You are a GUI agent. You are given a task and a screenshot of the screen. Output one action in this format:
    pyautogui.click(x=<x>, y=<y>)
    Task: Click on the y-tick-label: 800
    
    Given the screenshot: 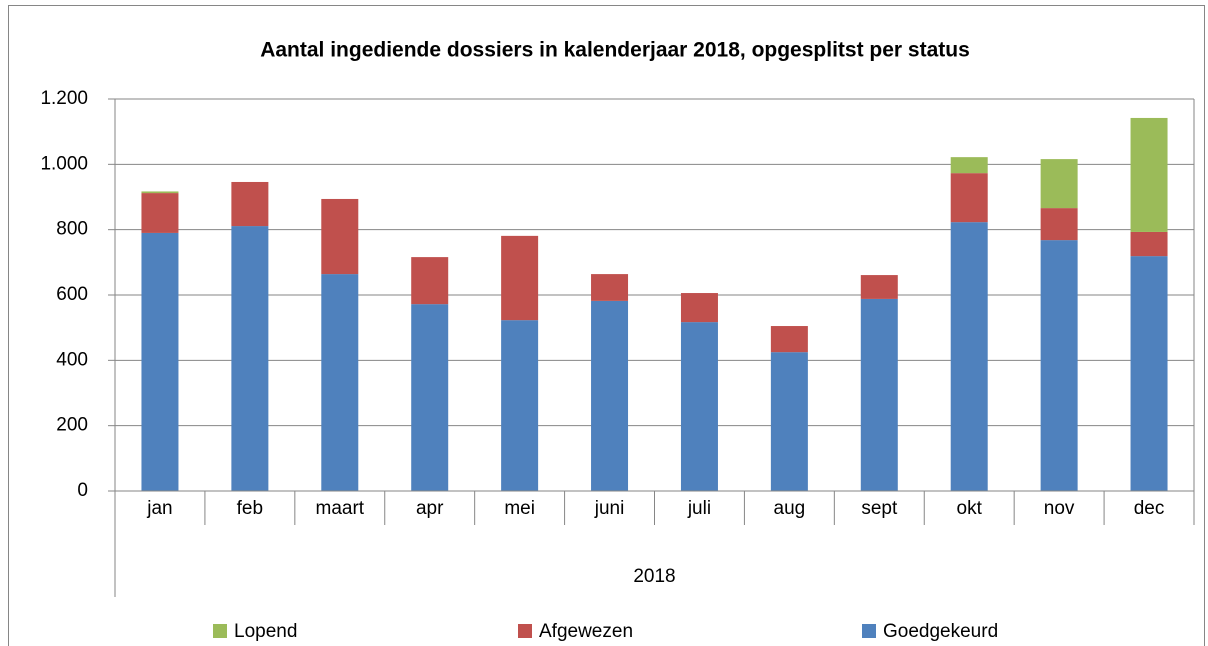 What is the action you would take?
    pyautogui.click(x=72, y=229)
    